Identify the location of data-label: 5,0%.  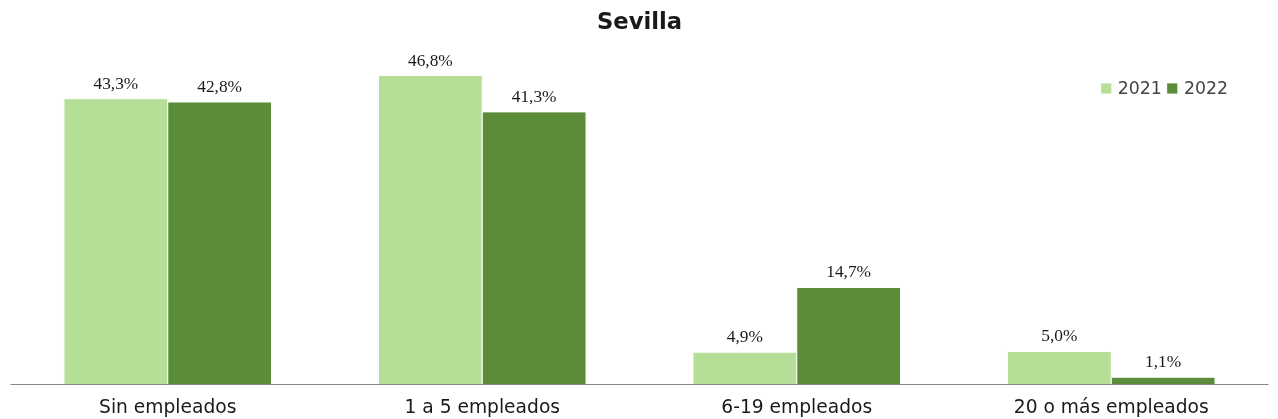
(1059, 336).